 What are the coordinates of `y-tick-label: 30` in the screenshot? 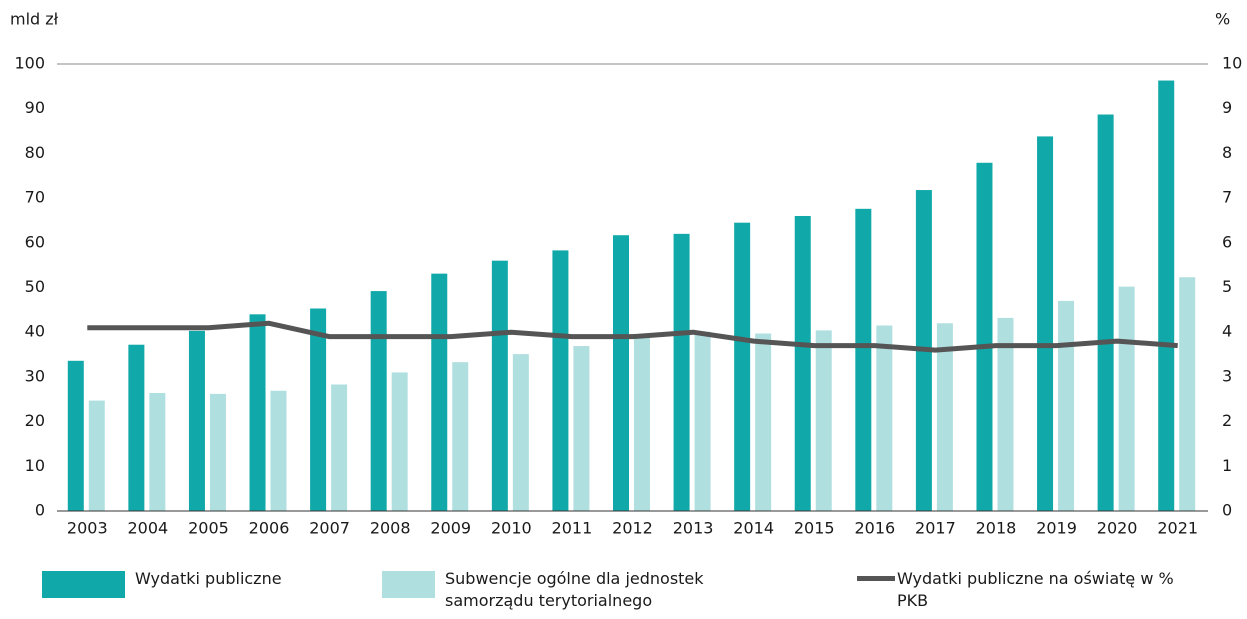 It's located at (35, 375).